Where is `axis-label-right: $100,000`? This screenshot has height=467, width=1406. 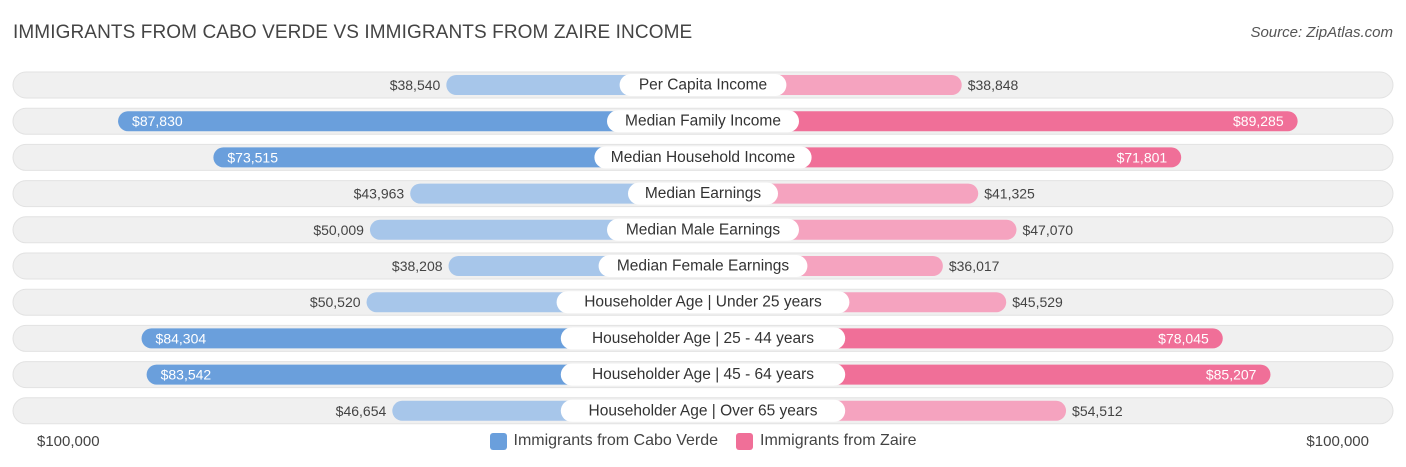 axis-label-right: $100,000 is located at coordinates (1337, 441).